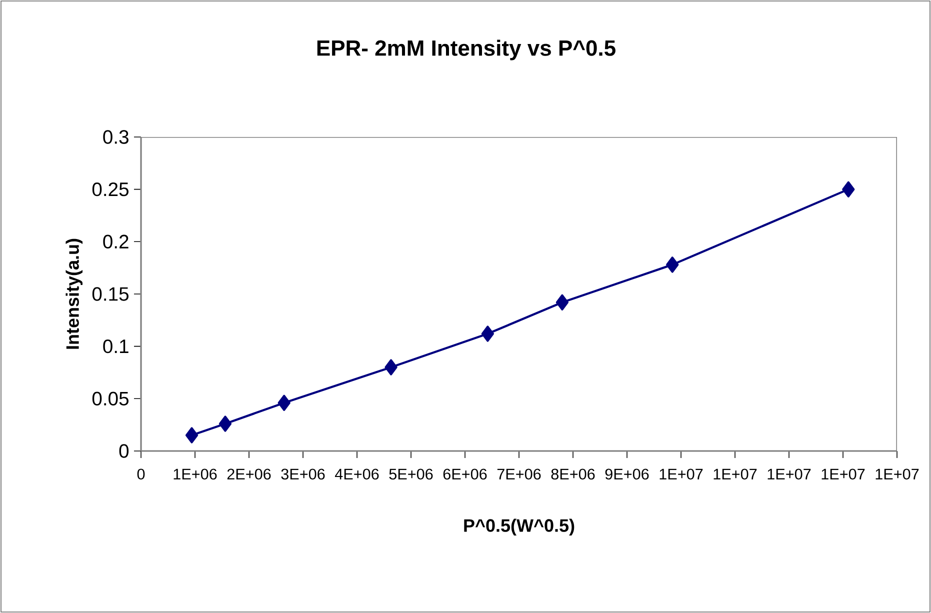 The height and width of the screenshot is (613, 931). Describe the element at coordinates (249, 474) in the screenshot. I see `x-tick-label: 2E+06` at that location.